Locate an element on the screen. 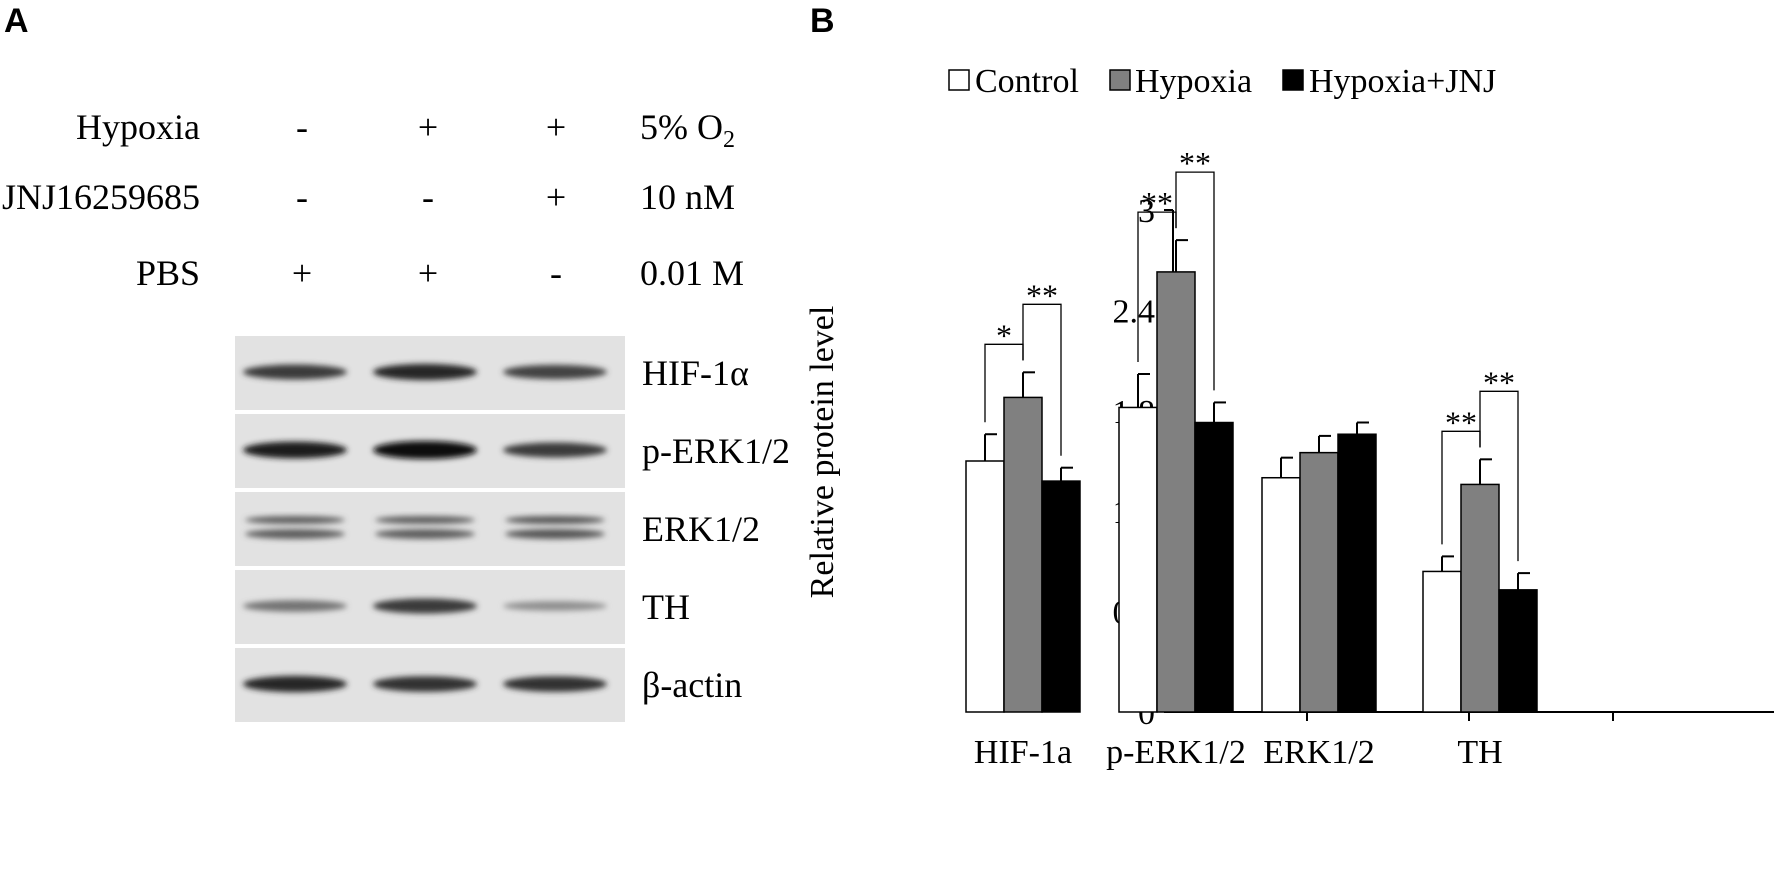 This screenshot has height=887, width=1791. x-tick-label: TH is located at coordinates (1479, 752).